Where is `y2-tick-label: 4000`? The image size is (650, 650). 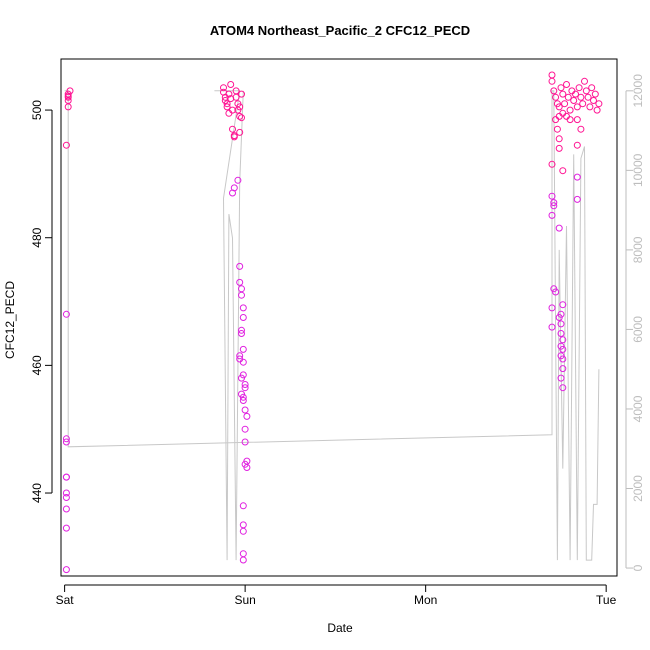
y2-tick-label: 4000 is located at coordinates (638, 408).